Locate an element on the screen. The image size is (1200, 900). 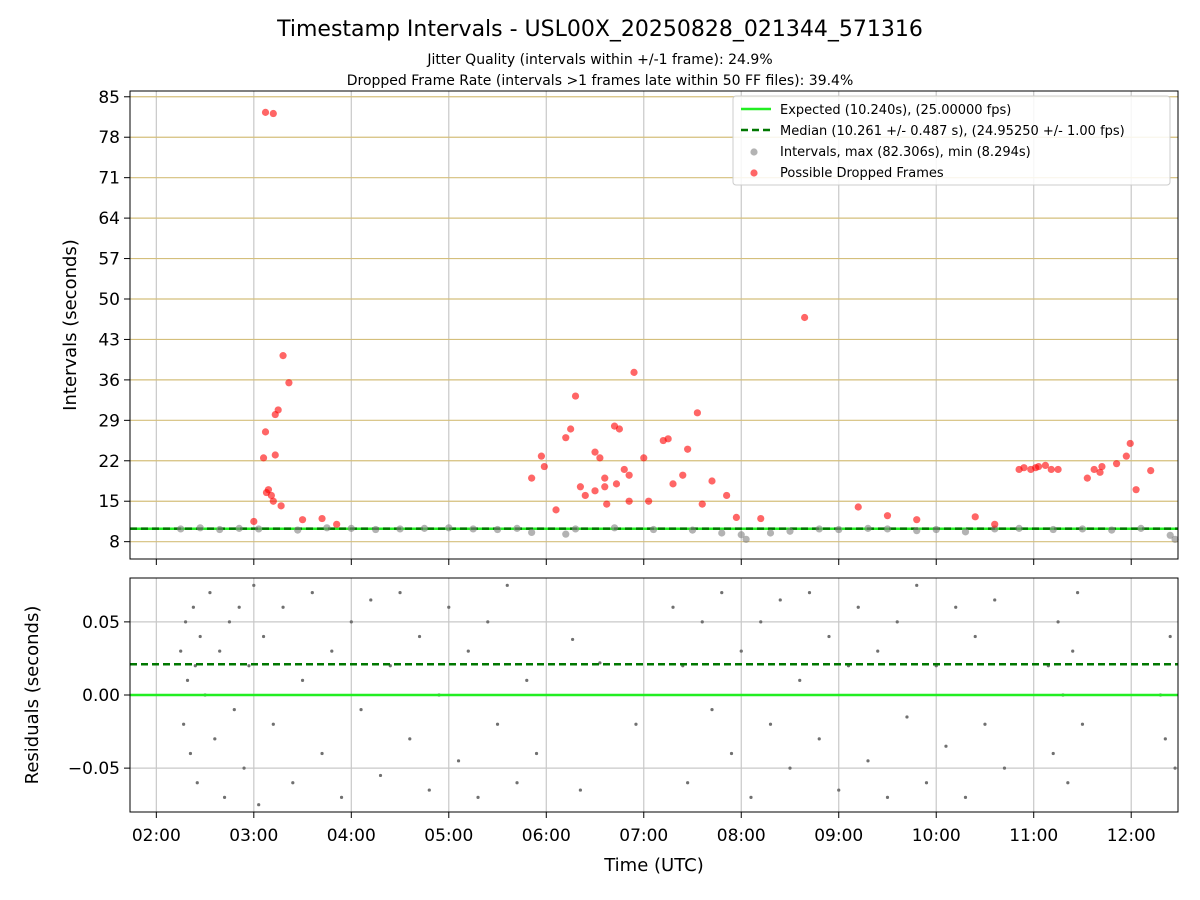
intervals-ytick-label: 15 is located at coordinates (109, 502).